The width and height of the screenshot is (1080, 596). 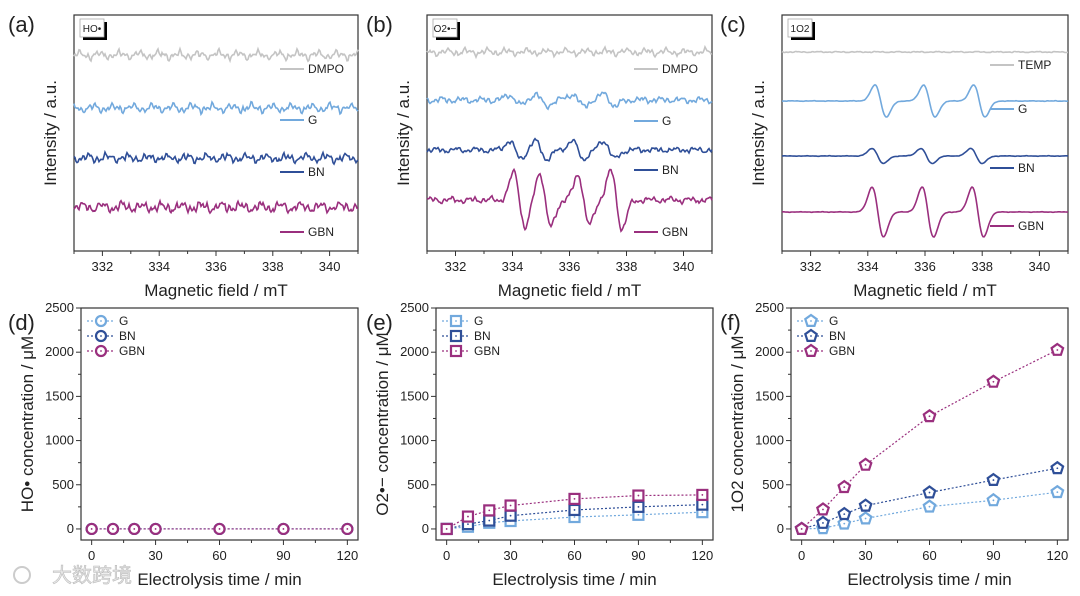 What do you see at coordinates (769, 307) in the screenshot?
I see `y-tick-label: 2500` at bounding box center [769, 307].